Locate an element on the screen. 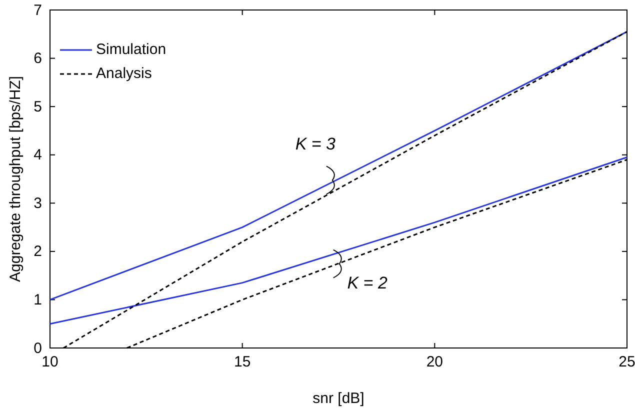 The image size is (635, 415). y-tick-label: 4 is located at coordinates (38, 155).